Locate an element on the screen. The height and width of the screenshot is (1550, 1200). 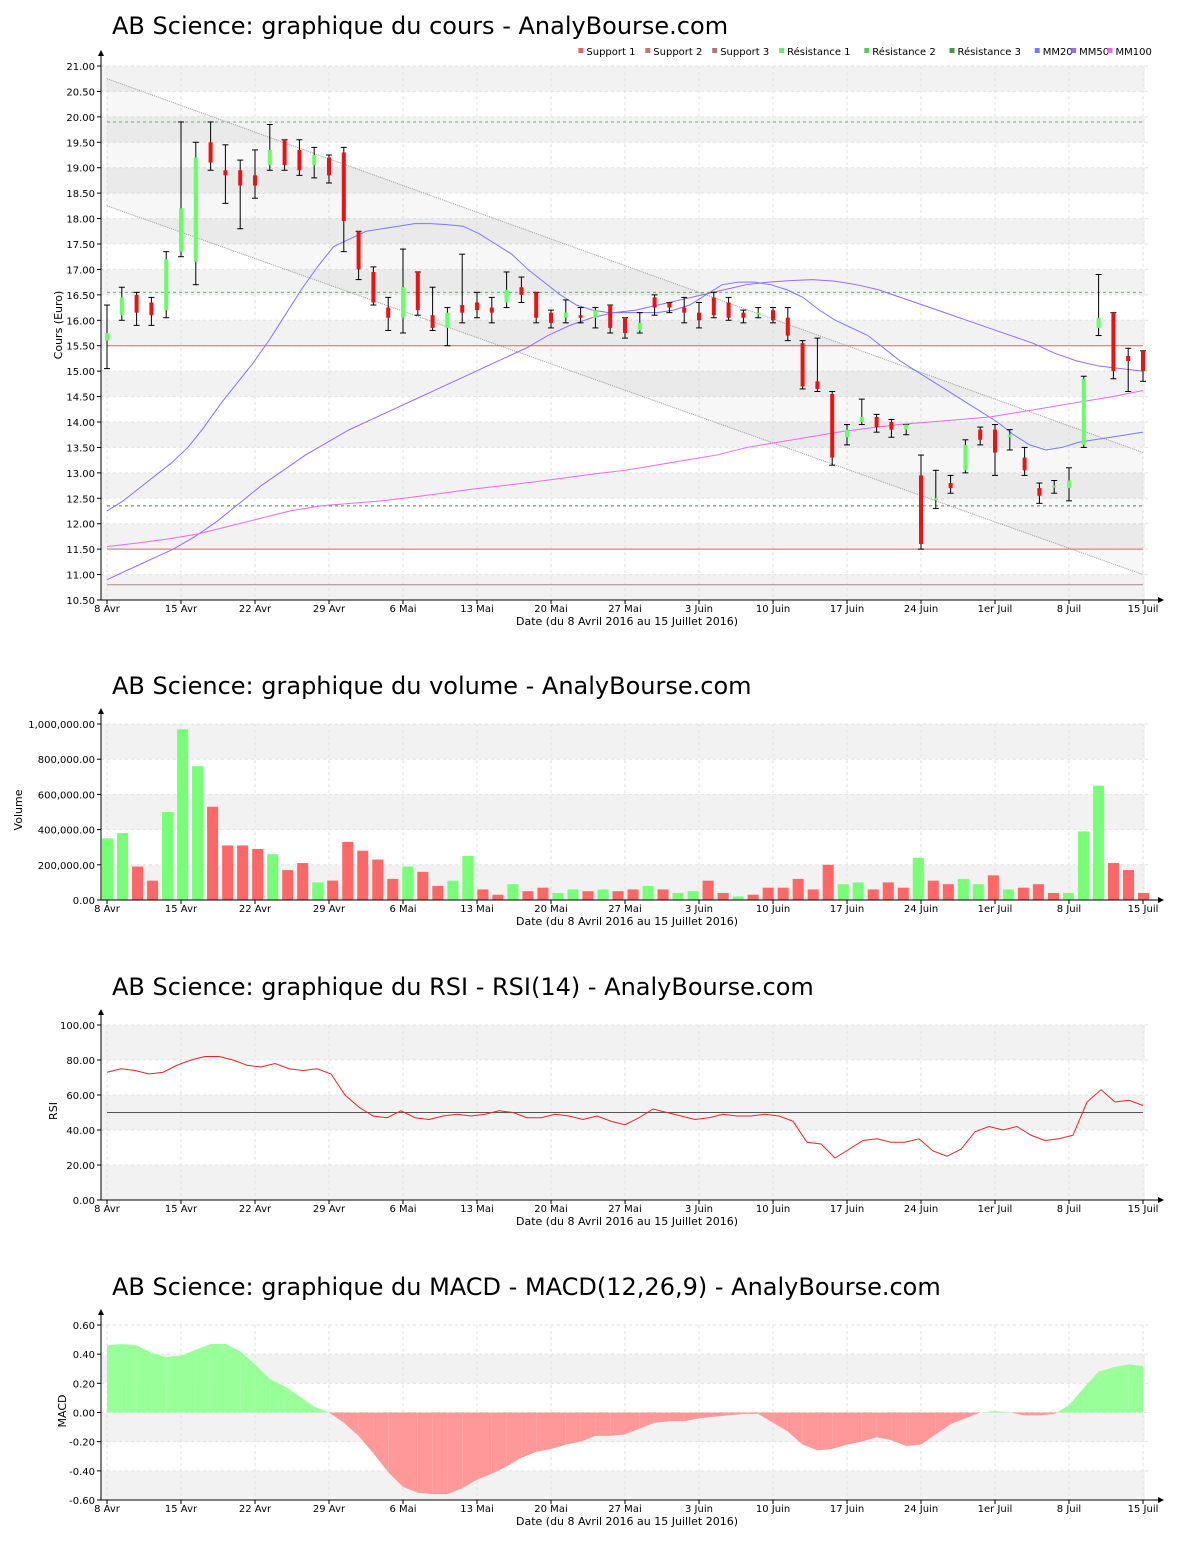
rsi-x-tick-label: 29 Avr is located at coordinates (329, 1209).